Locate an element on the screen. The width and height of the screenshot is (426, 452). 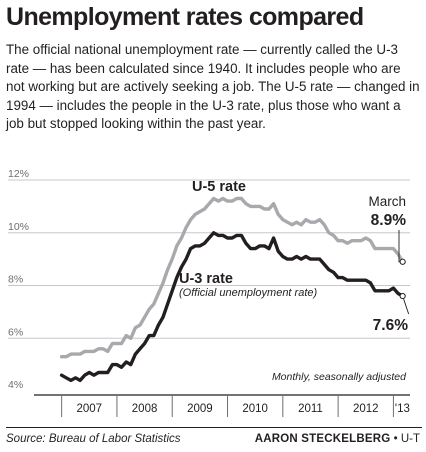
credit-line: AARON STECKELBERG • U-T is located at coordinates (337, 439).